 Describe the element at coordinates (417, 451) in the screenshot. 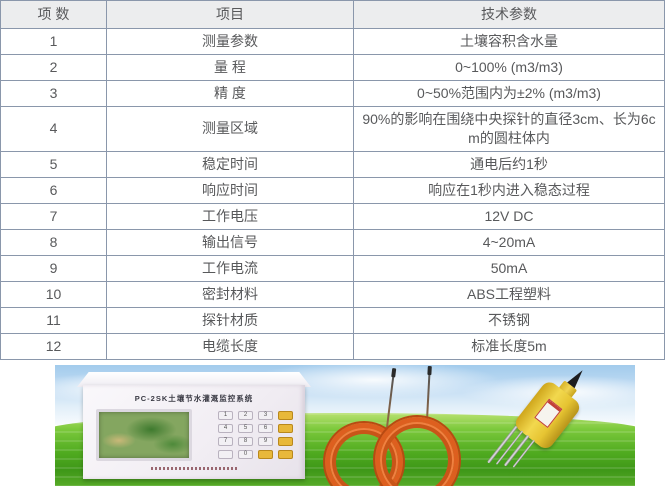

I see `orange-cable-coil` at that location.